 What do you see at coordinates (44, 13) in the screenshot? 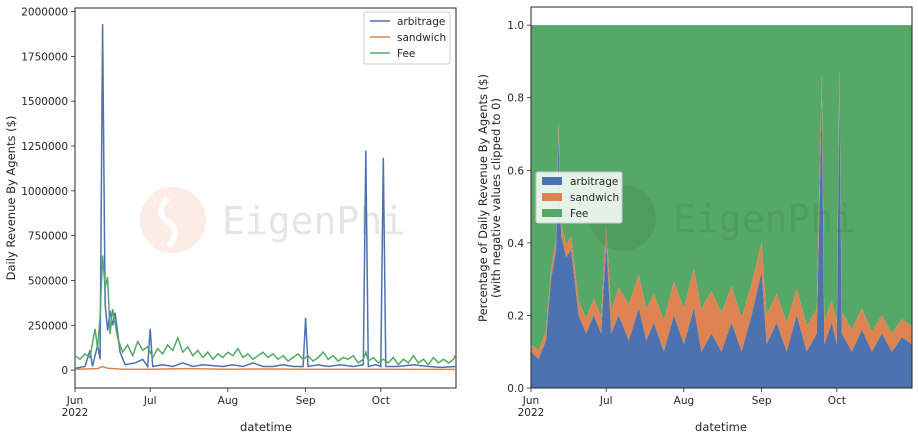
I see `y-tick-label: 2000000` at bounding box center [44, 13].